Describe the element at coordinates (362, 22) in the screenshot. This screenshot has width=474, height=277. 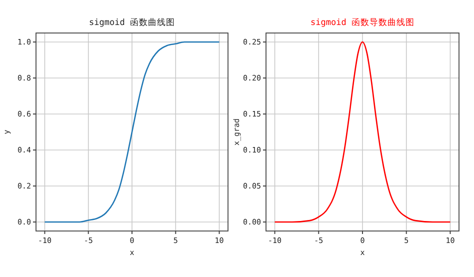
I see `chart-title: sigmoid 函数导数曲线图` at that location.